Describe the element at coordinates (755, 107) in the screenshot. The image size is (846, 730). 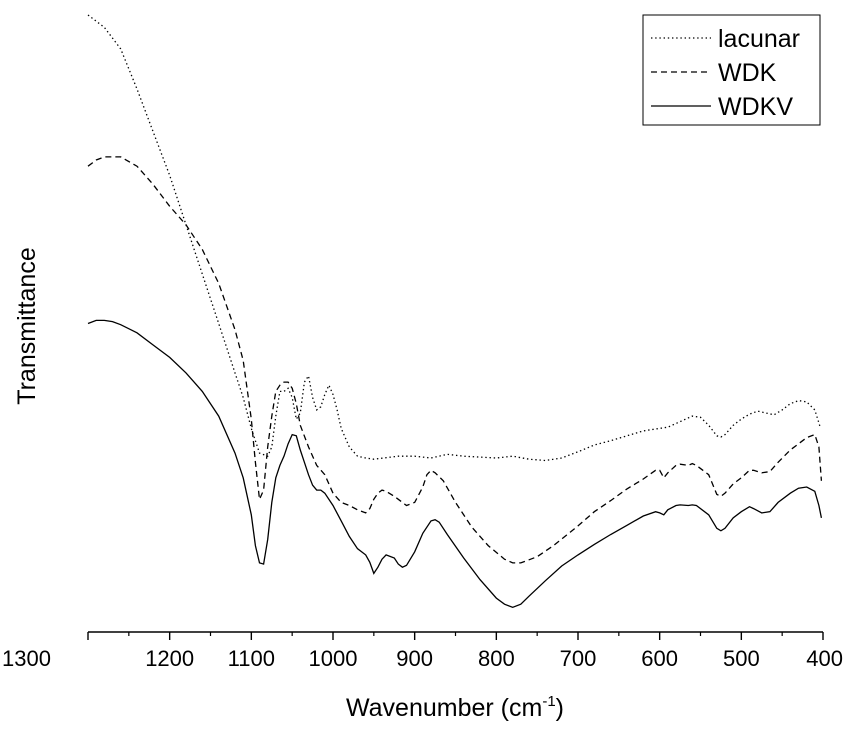
I see `legend-label-wdkv: WDKV` at that location.